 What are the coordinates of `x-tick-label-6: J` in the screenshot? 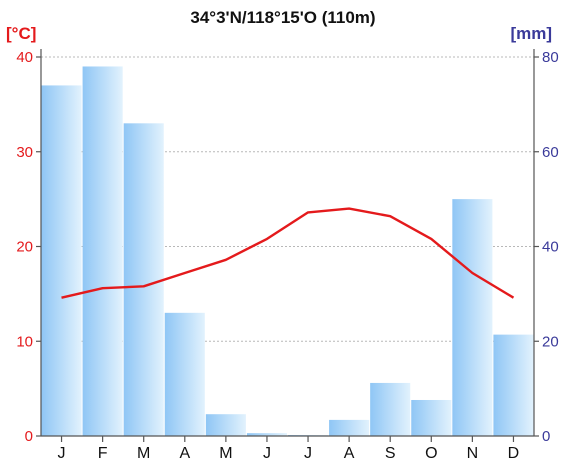 It's located at (267, 453).